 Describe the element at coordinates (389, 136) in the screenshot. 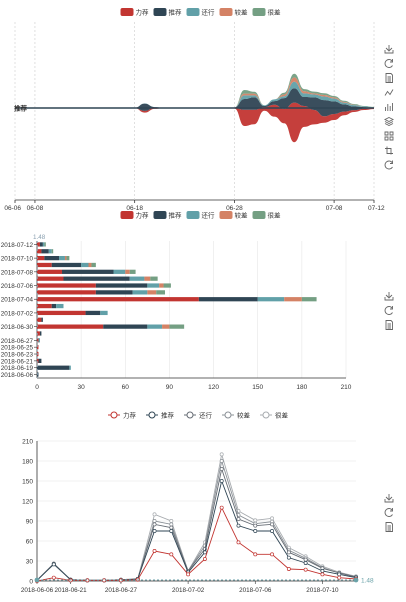

I see `tiled-switch-icon` at that location.